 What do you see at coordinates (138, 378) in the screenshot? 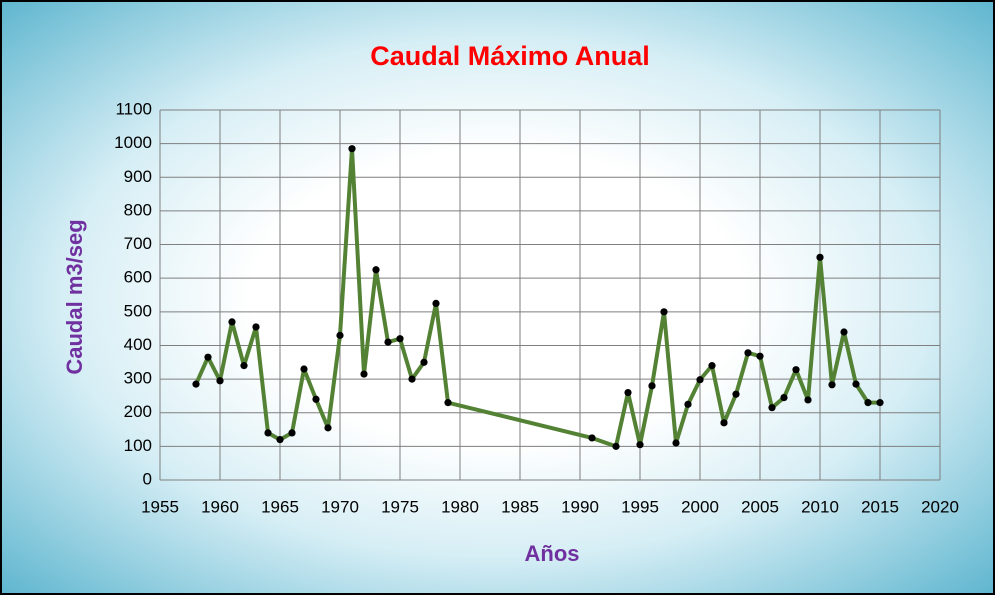
I see `y-tick-label: 300` at bounding box center [138, 378].